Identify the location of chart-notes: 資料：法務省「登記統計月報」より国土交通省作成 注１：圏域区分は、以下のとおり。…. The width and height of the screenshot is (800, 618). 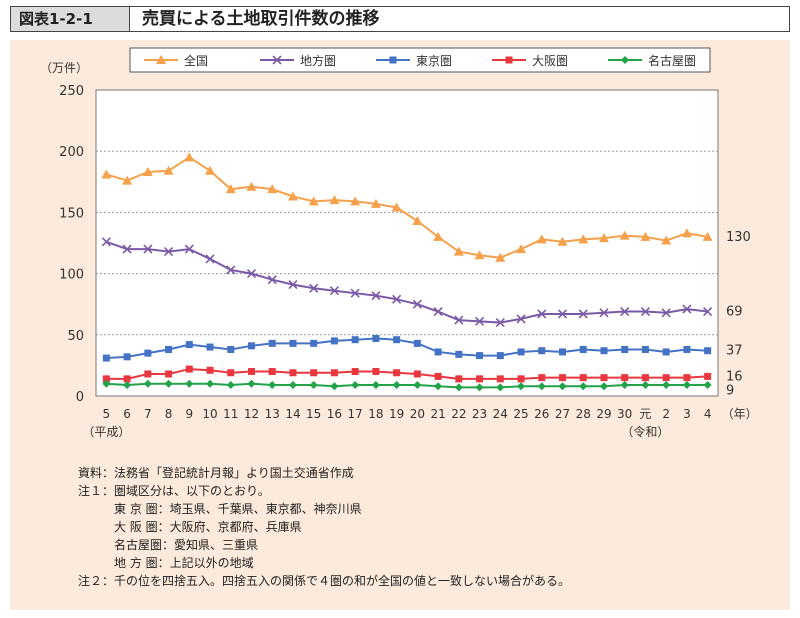
(324, 527).